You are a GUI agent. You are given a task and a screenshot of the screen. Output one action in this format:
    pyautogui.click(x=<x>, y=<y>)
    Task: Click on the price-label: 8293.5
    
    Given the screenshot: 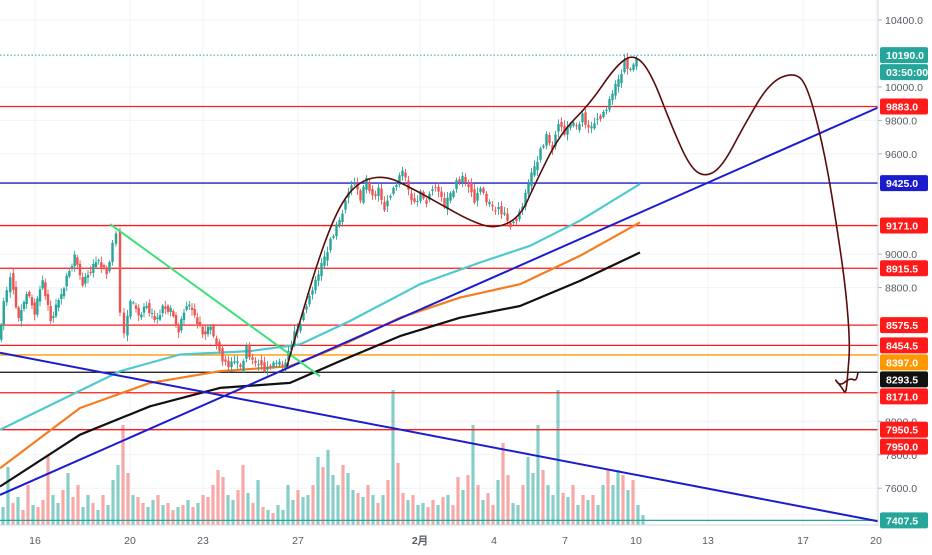 What is the action you would take?
    pyautogui.click(x=904, y=379)
    